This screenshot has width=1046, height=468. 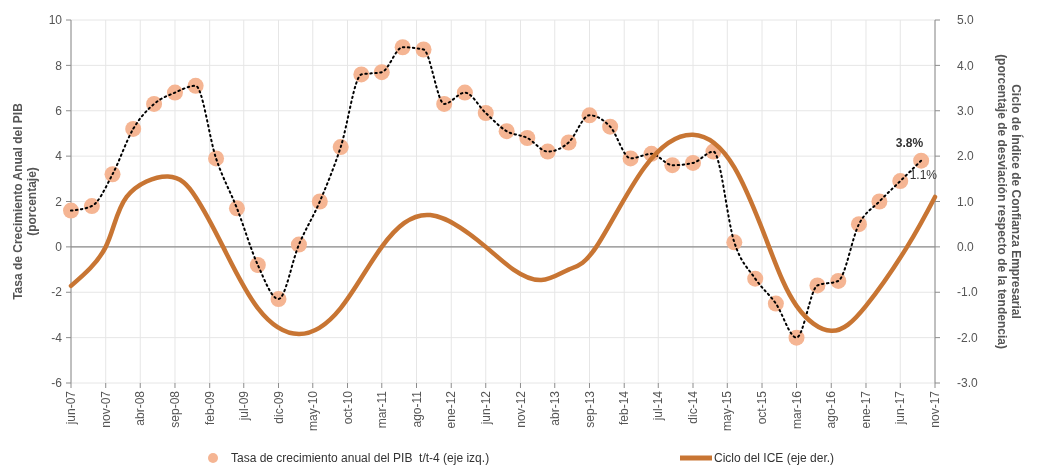 I want to click on data-label: 1.1%, so click(x=923, y=174).